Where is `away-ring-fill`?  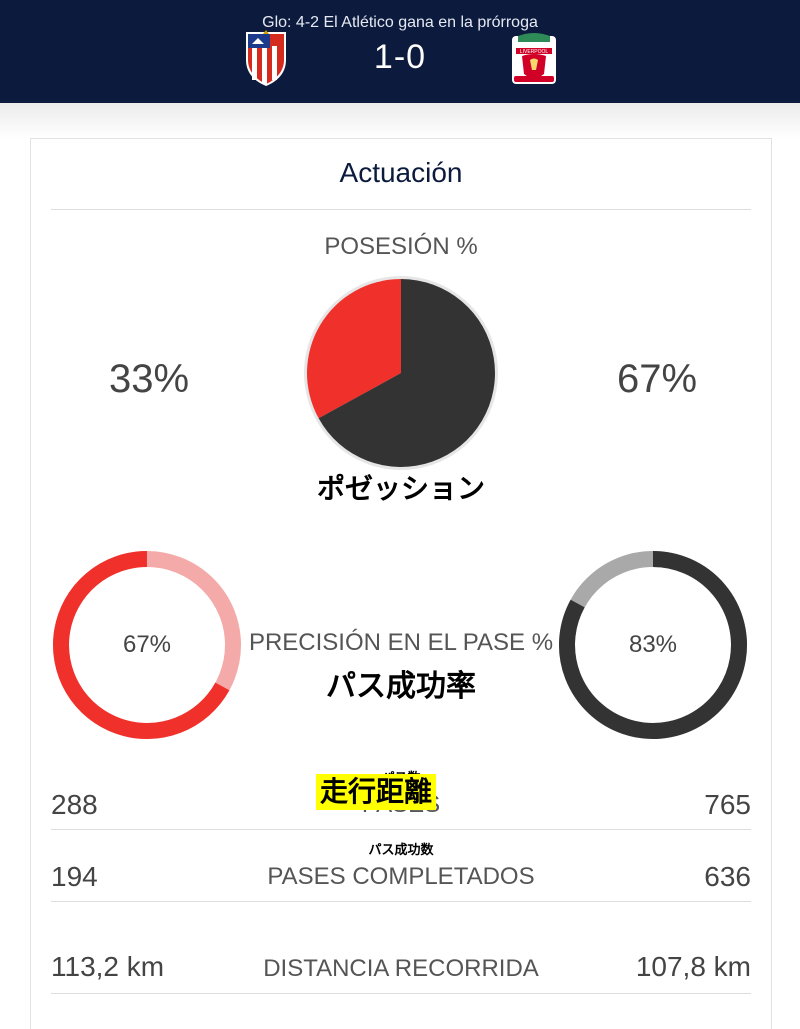
away-ring-fill is located at coordinates (653, 645).